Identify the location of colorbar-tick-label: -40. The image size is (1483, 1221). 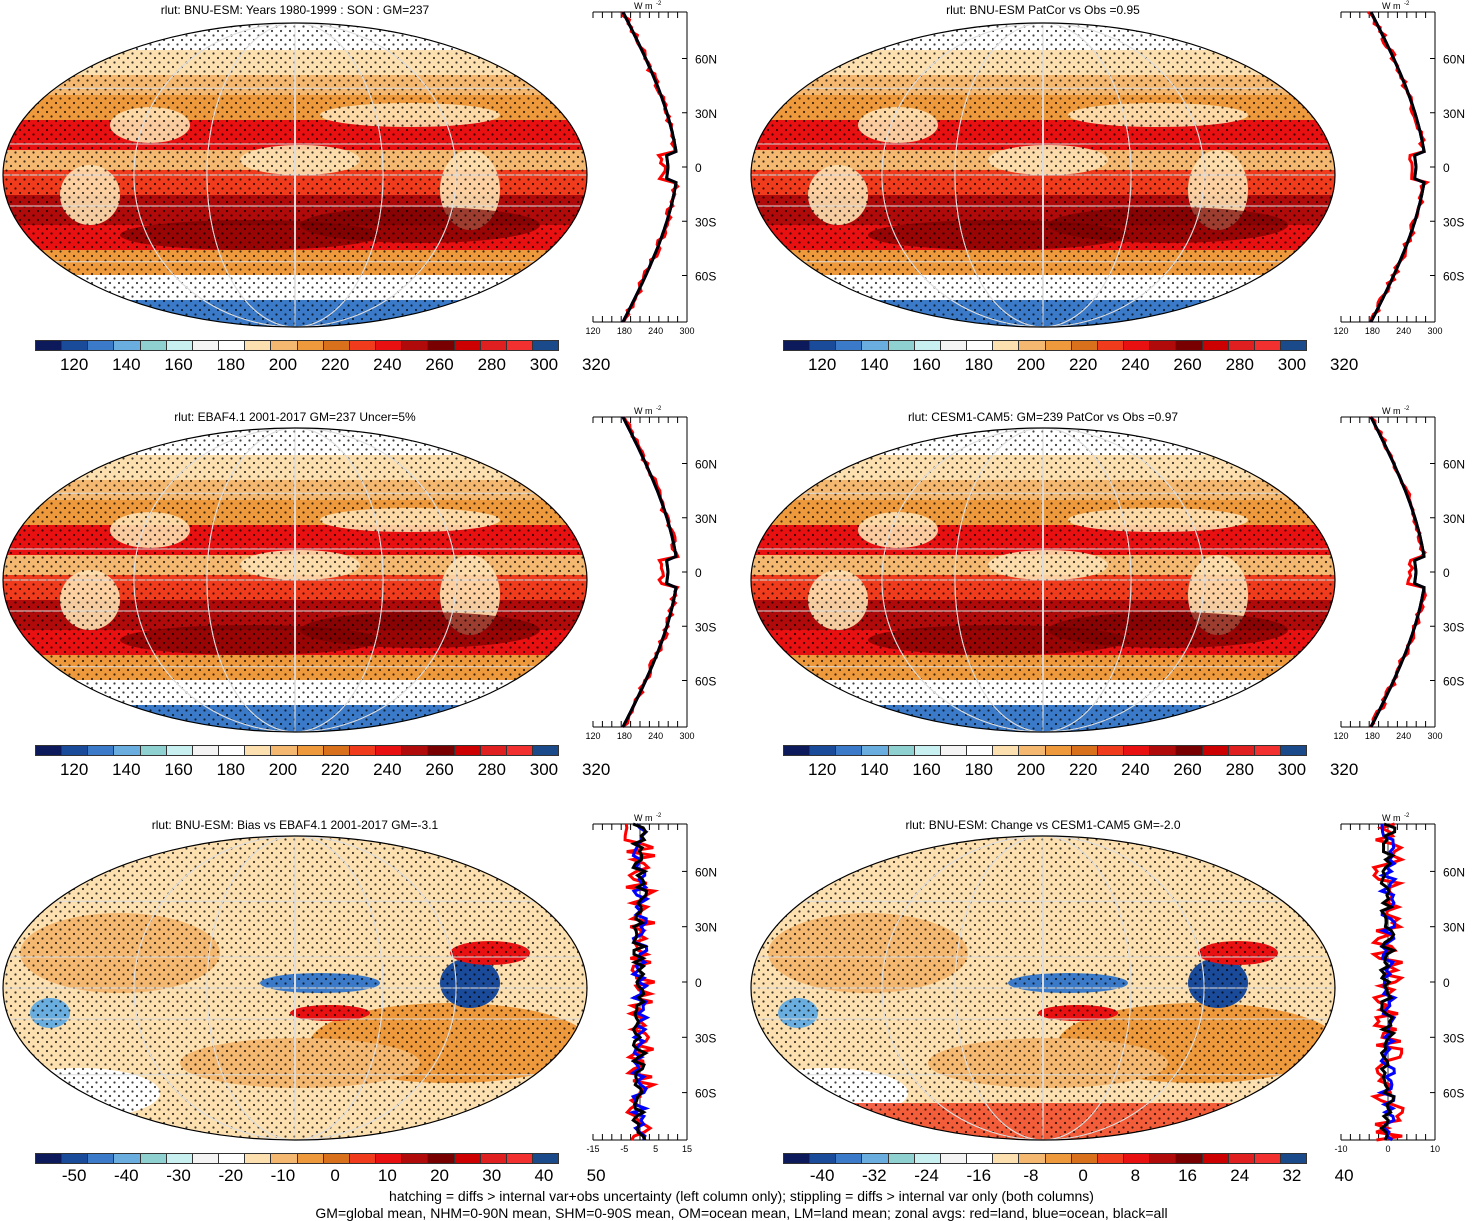
(822, 1175).